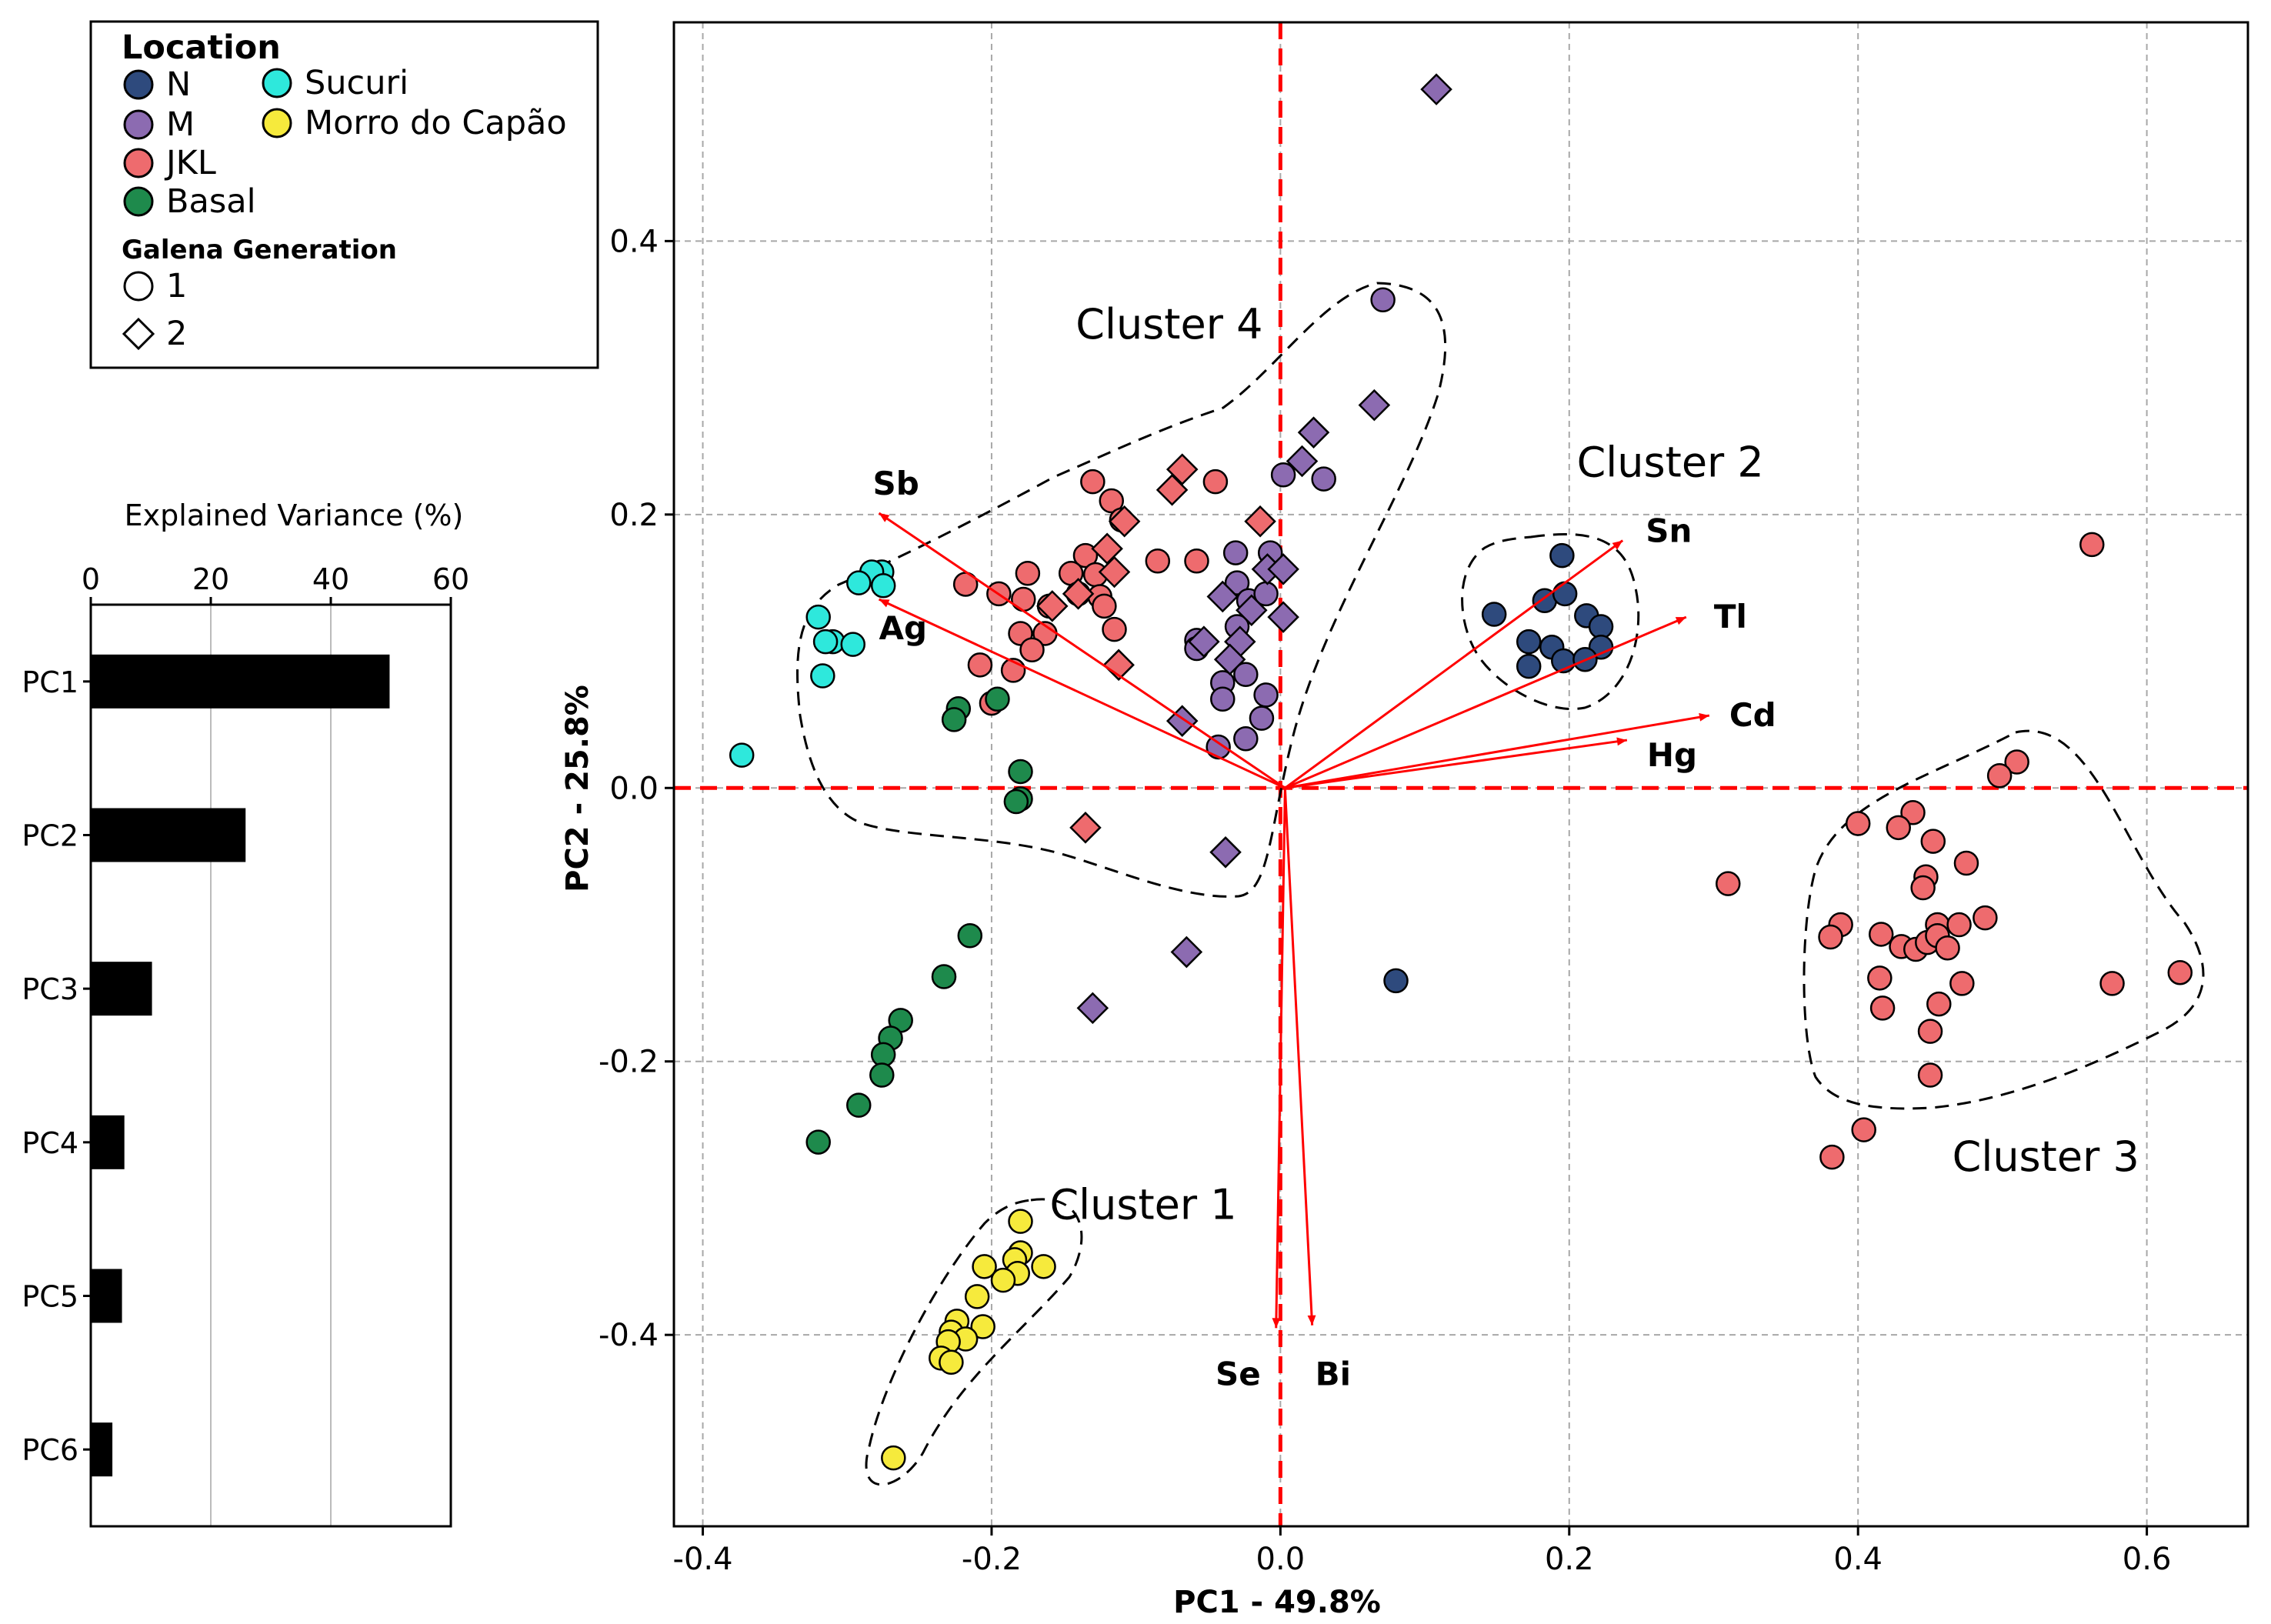 This screenshot has width=2271, height=1624. What do you see at coordinates (294, 515) in the screenshot?
I see `bar-chart-title: Explained Variance (%)` at bounding box center [294, 515].